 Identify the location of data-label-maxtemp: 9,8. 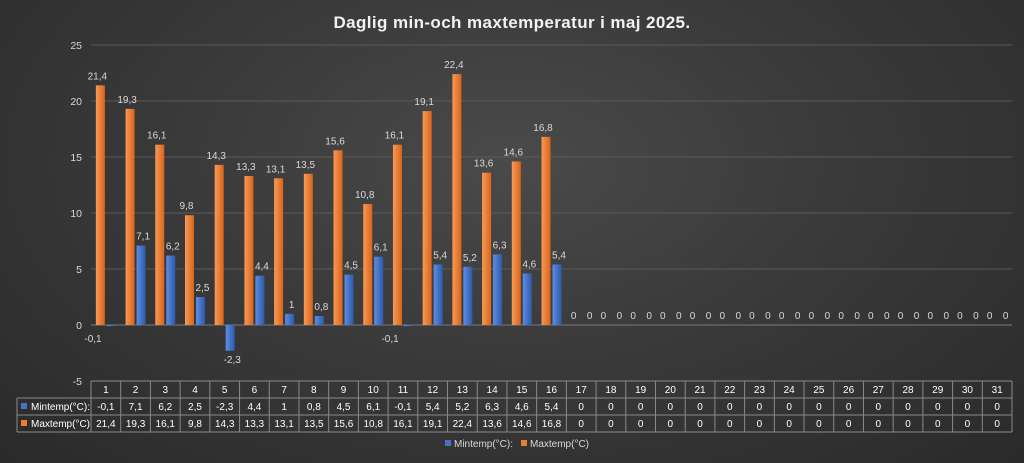
(187, 206).